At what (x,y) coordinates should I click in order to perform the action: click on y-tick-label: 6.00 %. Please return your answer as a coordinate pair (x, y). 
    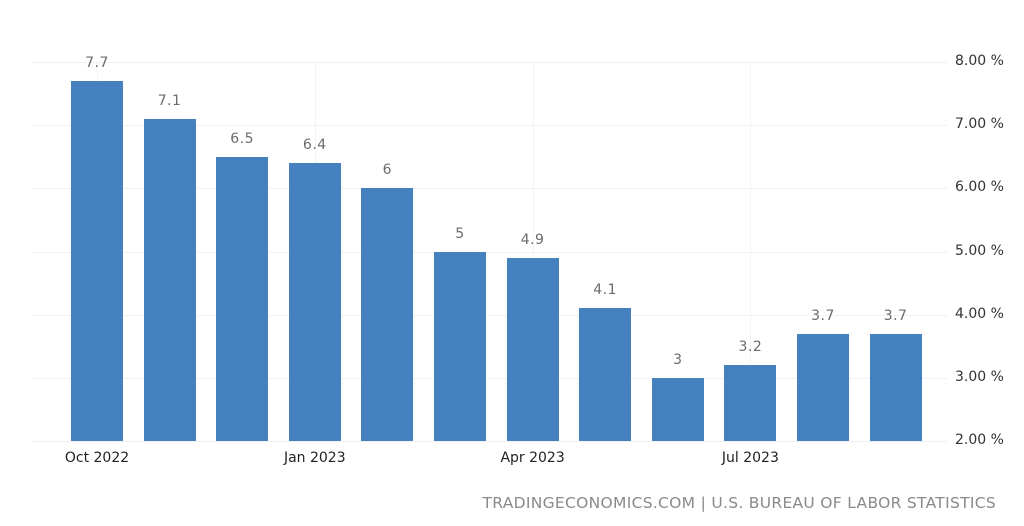
    Looking at the image, I should click on (979, 187).